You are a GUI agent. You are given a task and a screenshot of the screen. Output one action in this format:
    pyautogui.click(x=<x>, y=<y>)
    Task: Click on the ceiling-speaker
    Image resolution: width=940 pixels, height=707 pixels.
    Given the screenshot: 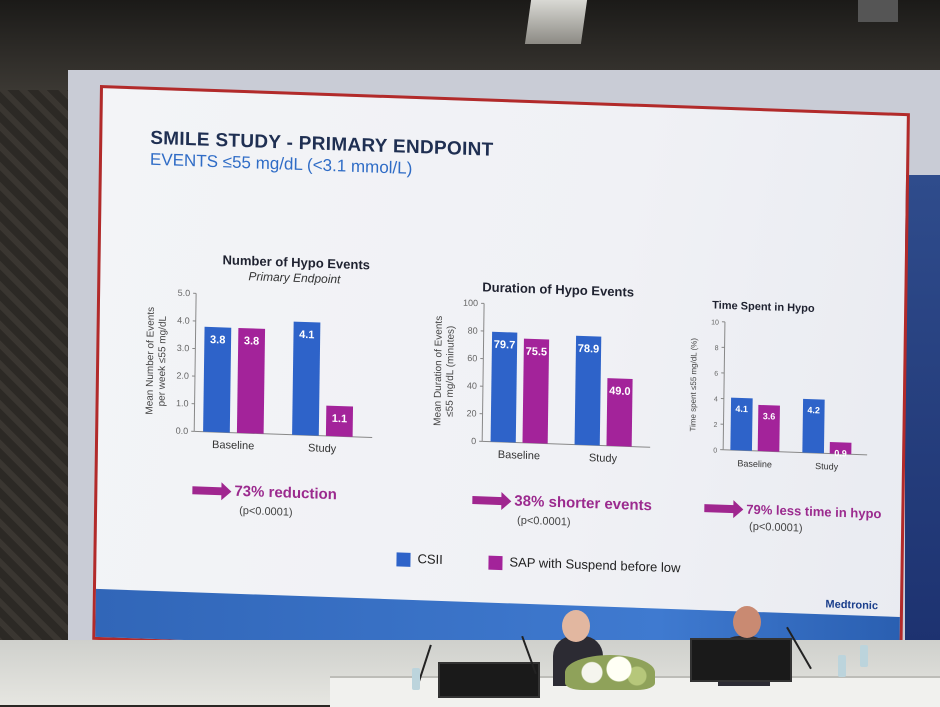 What is the action you would take?
    pyautogui.click(x=878, y=11)
    